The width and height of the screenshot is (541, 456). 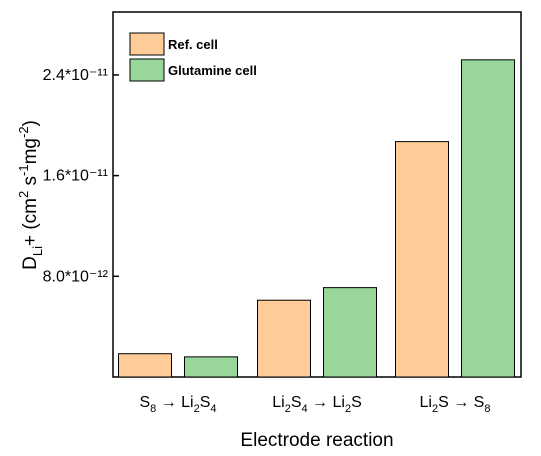 I want to click on ylabel-plus: + (cm, so click(x=30, y=222).